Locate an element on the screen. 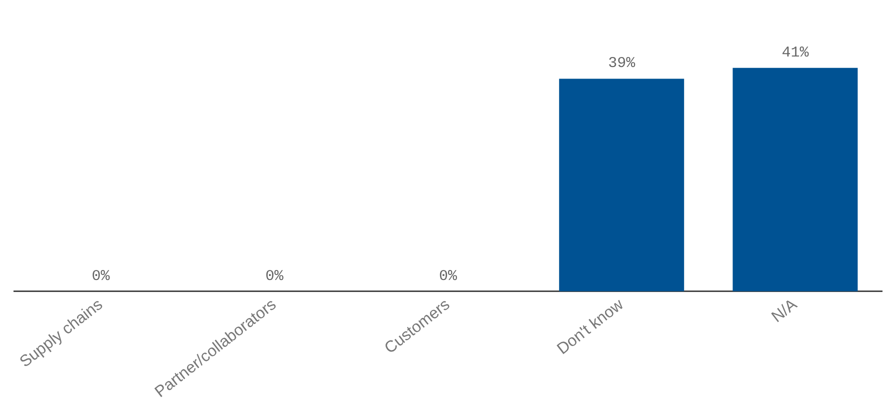  data-label: 39% is located at coordinates (622, 63).